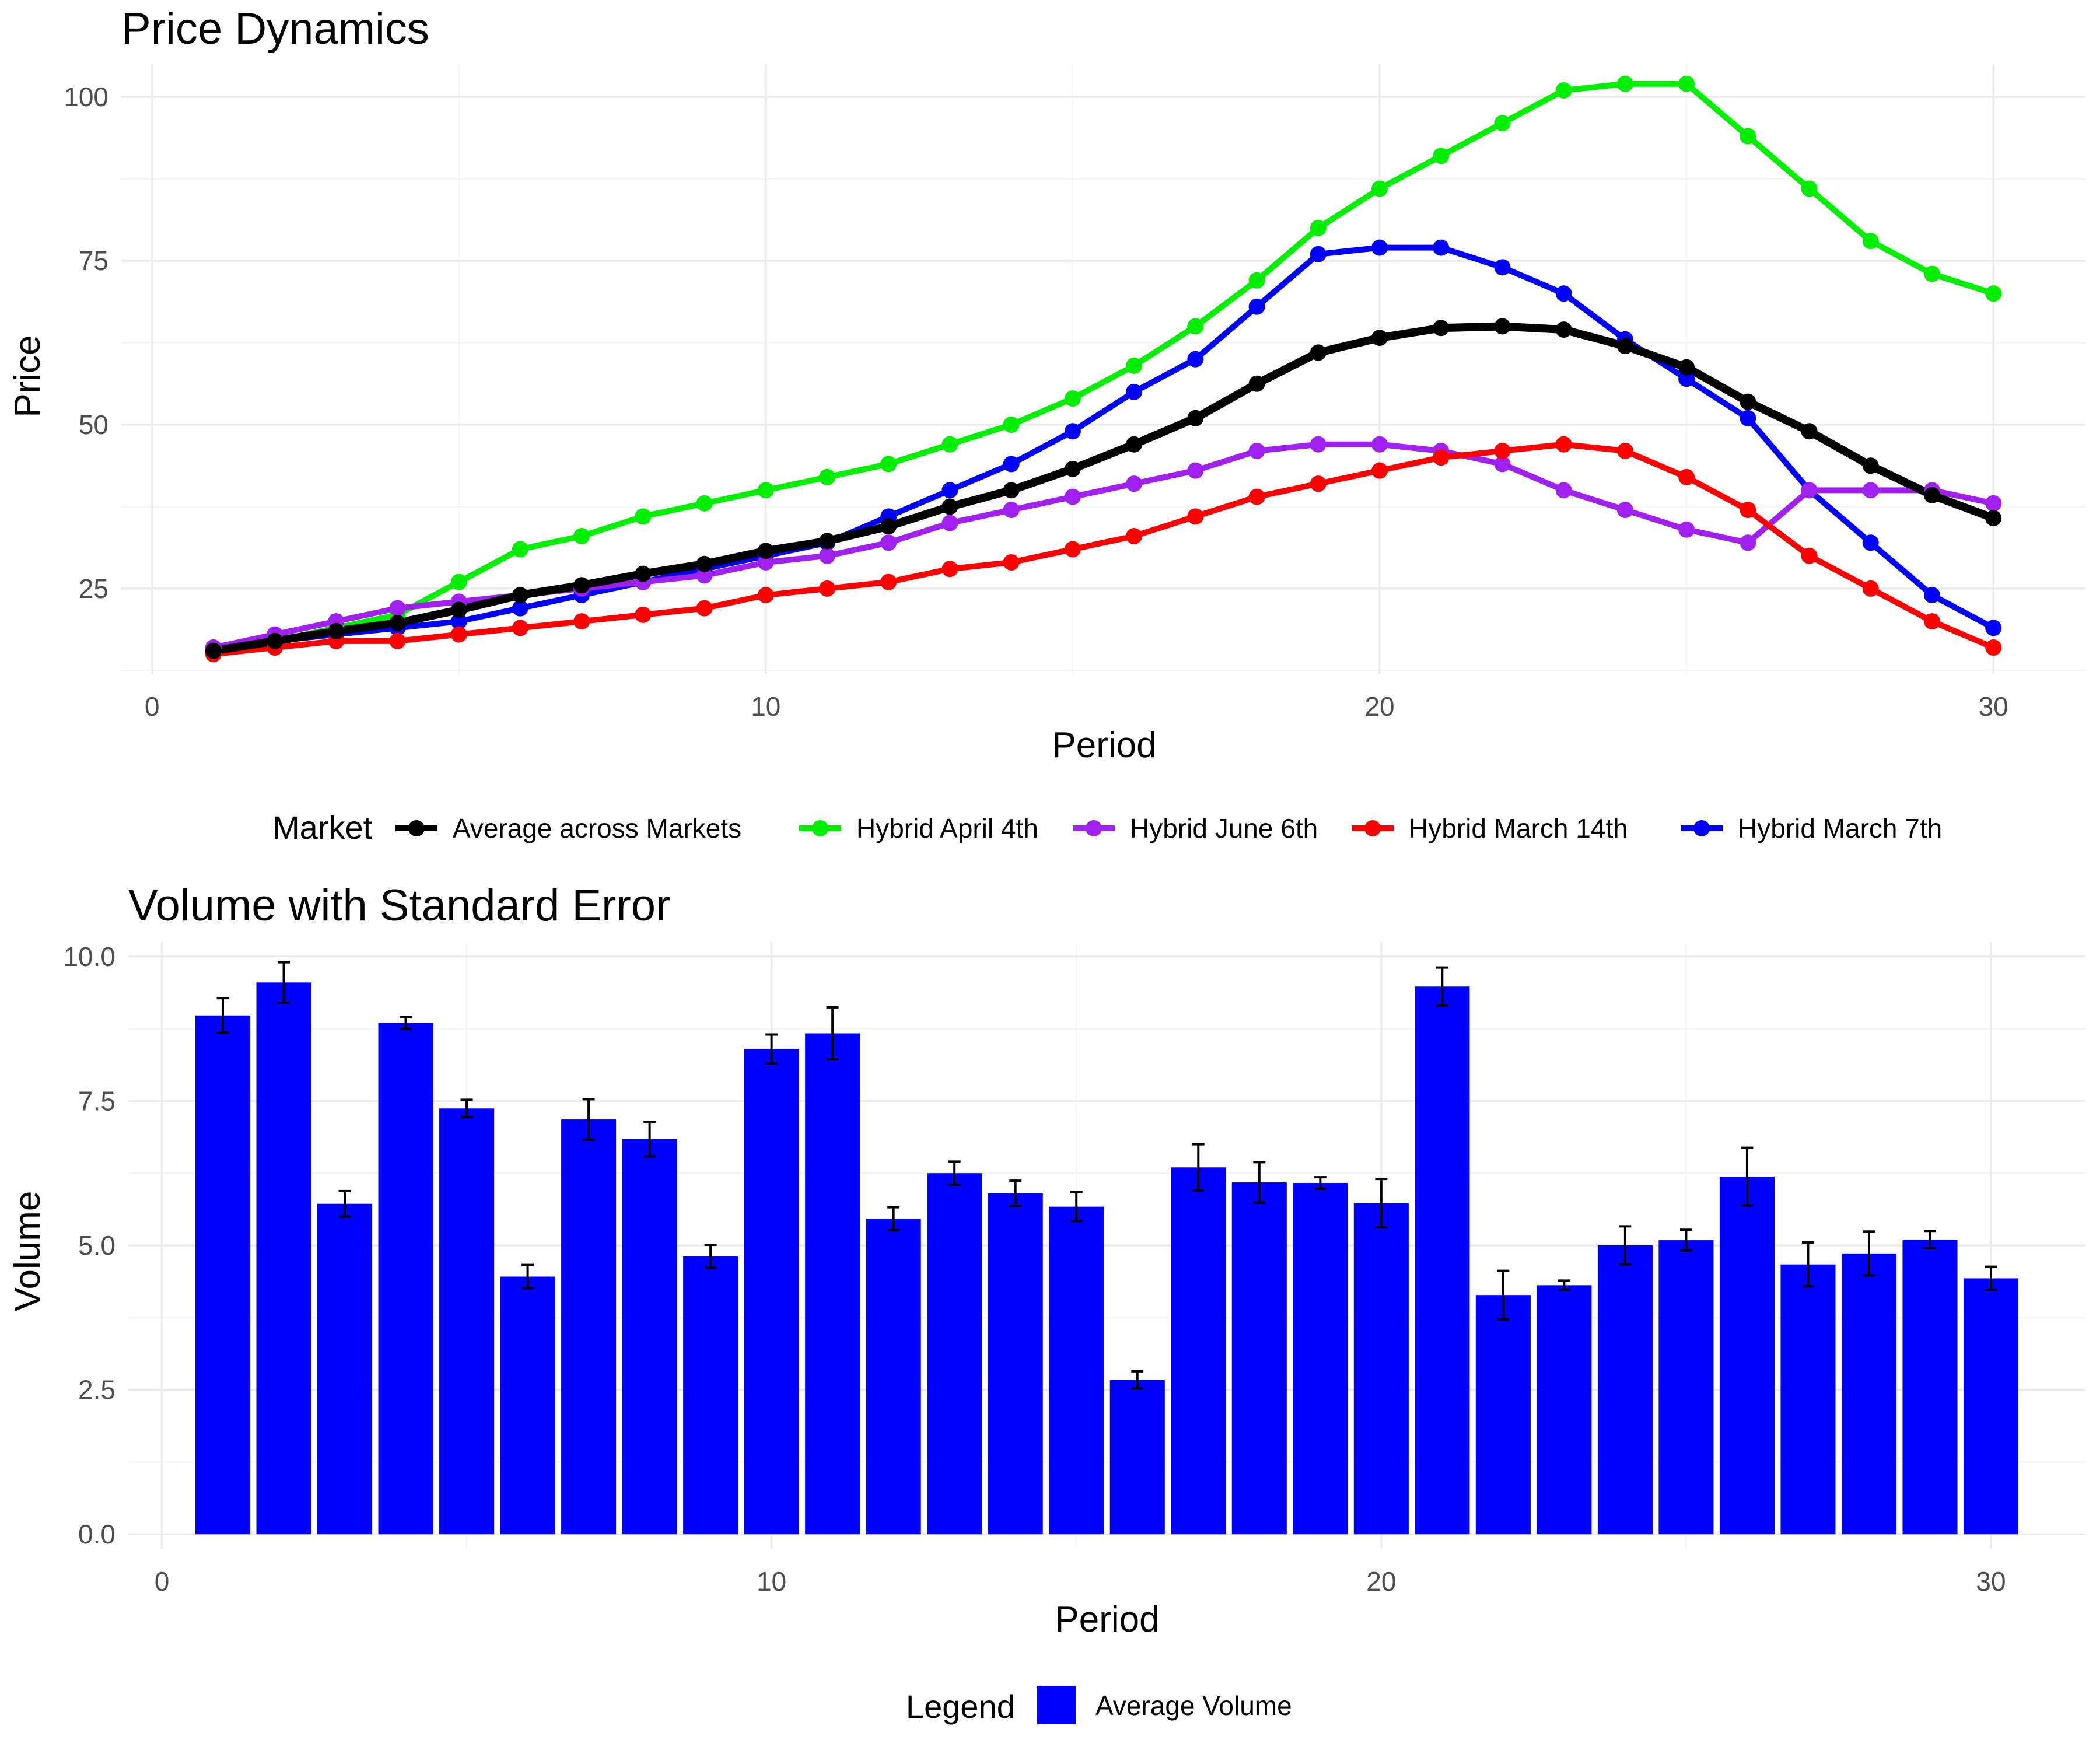 The height and width of the screenshot is (1750, 2100). Describe the element at coordinates (89, 957) in the screenshot. I see `volume-y-tick-label: 10.0` at that location.